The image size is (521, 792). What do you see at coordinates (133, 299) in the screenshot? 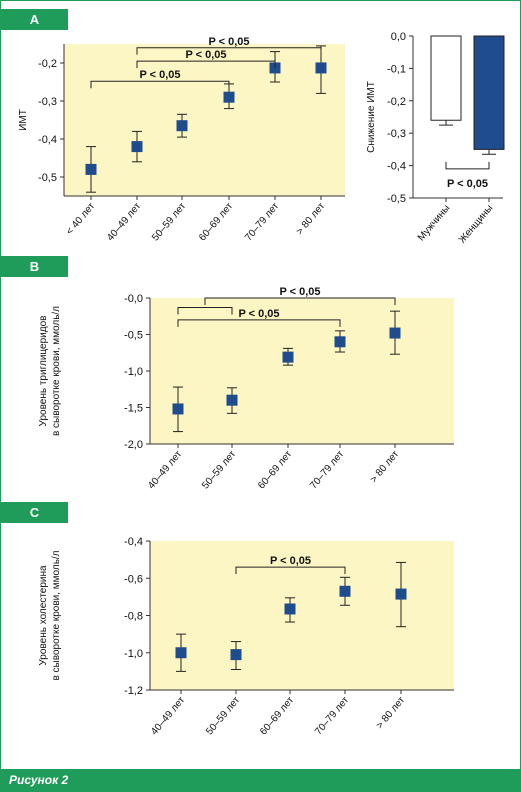
I see `y-tick-label: -0,0` at bounding box center [133, 299].